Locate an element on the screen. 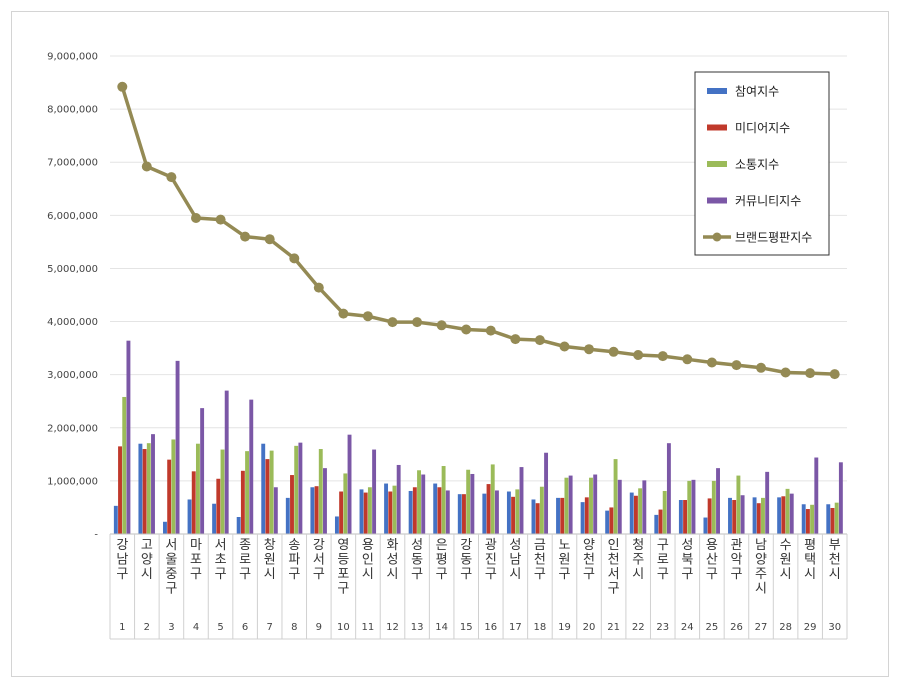 The width and height of the screenshot is (900, 689). rank-label: 15 is located at coordinates (466, 627).